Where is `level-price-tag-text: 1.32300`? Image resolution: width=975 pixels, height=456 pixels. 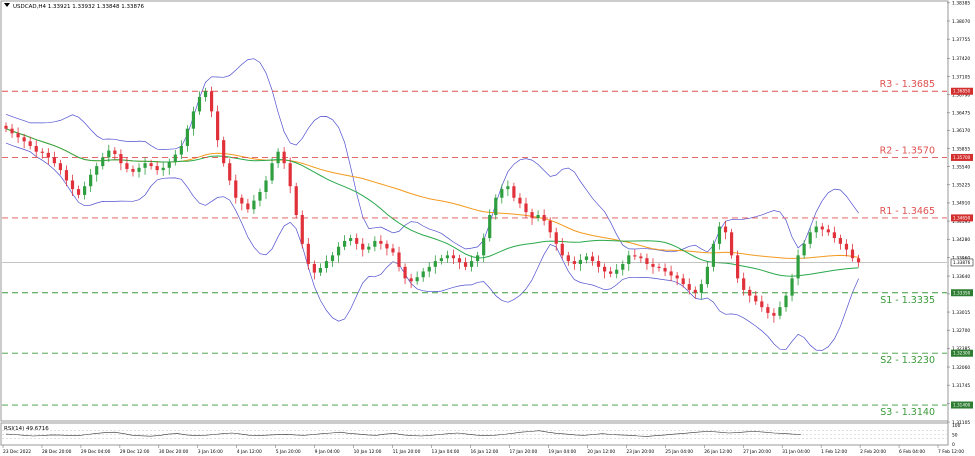
level-price-tag-text: 1.32300 is located at coordinates (962, 353).